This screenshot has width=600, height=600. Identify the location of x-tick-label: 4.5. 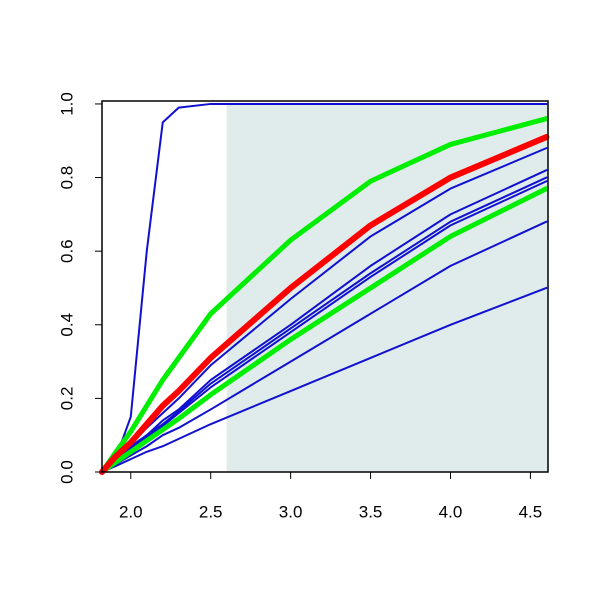
(531, 511).